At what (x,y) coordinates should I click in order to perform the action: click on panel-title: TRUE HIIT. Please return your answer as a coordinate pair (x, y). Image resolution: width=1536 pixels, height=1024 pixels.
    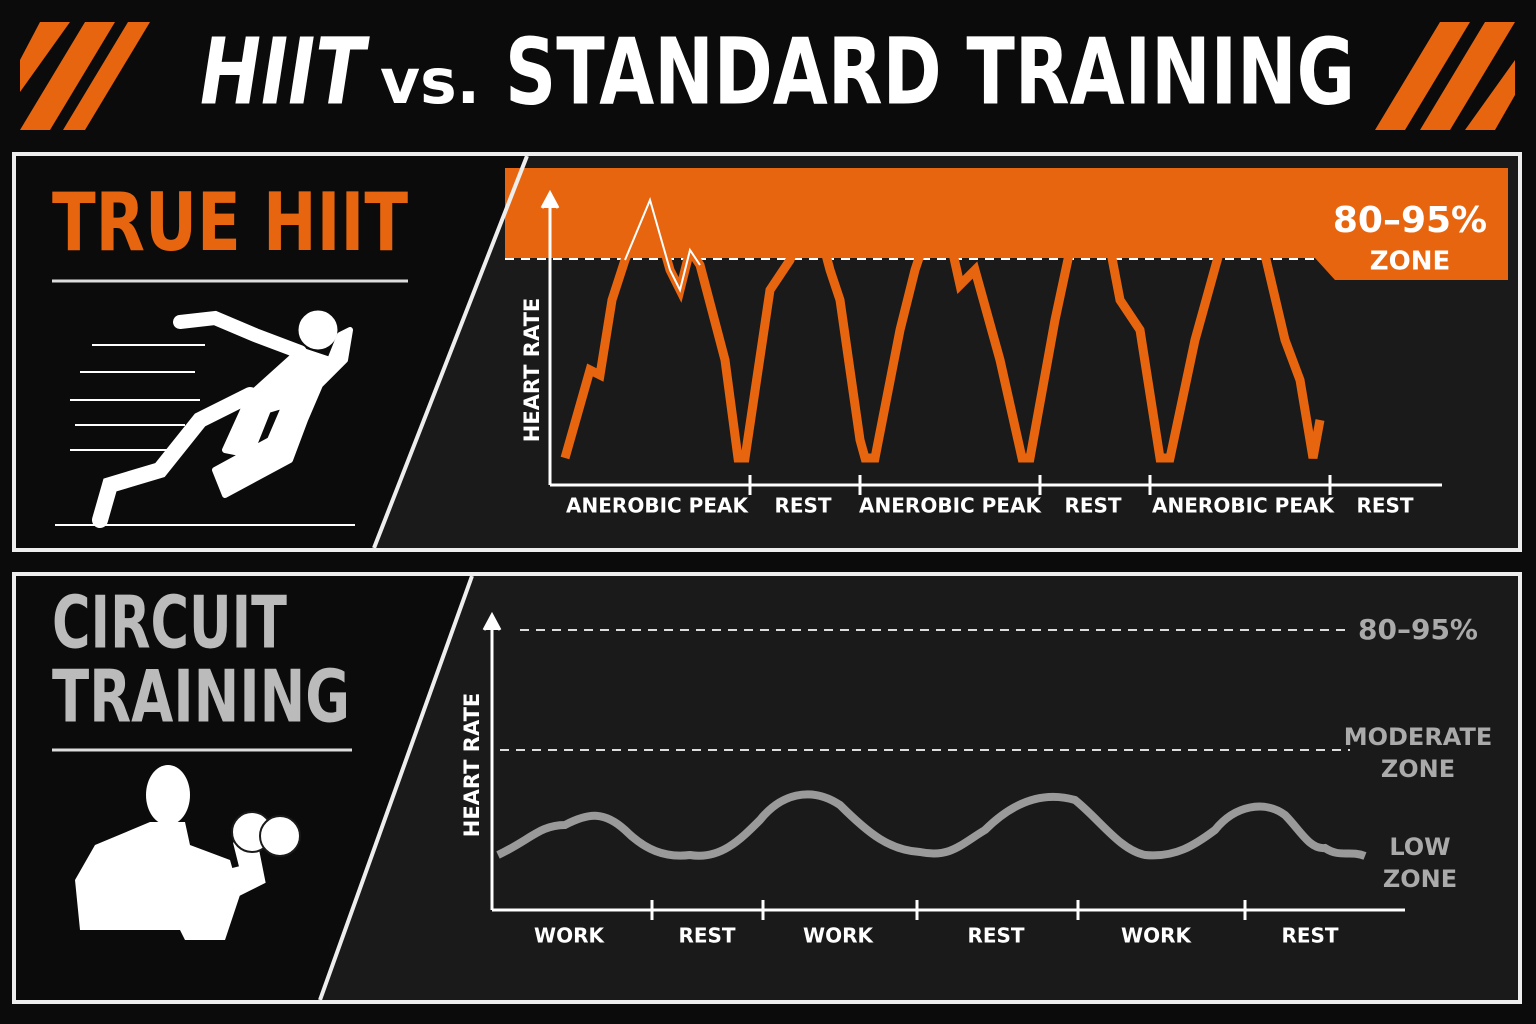
    Looking at the image, I should click on (230, 222).